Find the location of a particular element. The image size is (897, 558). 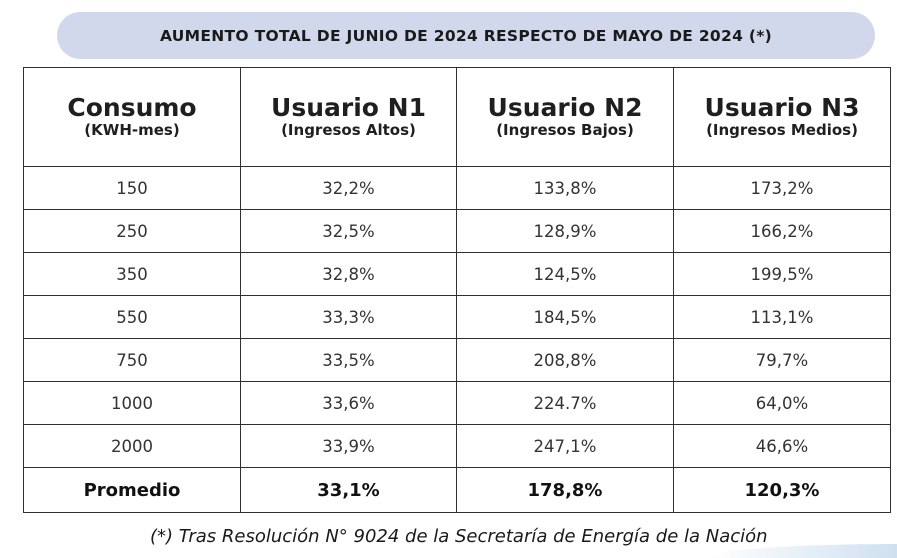

cell-n2: 208,8% is located at coordinates (565, 360).